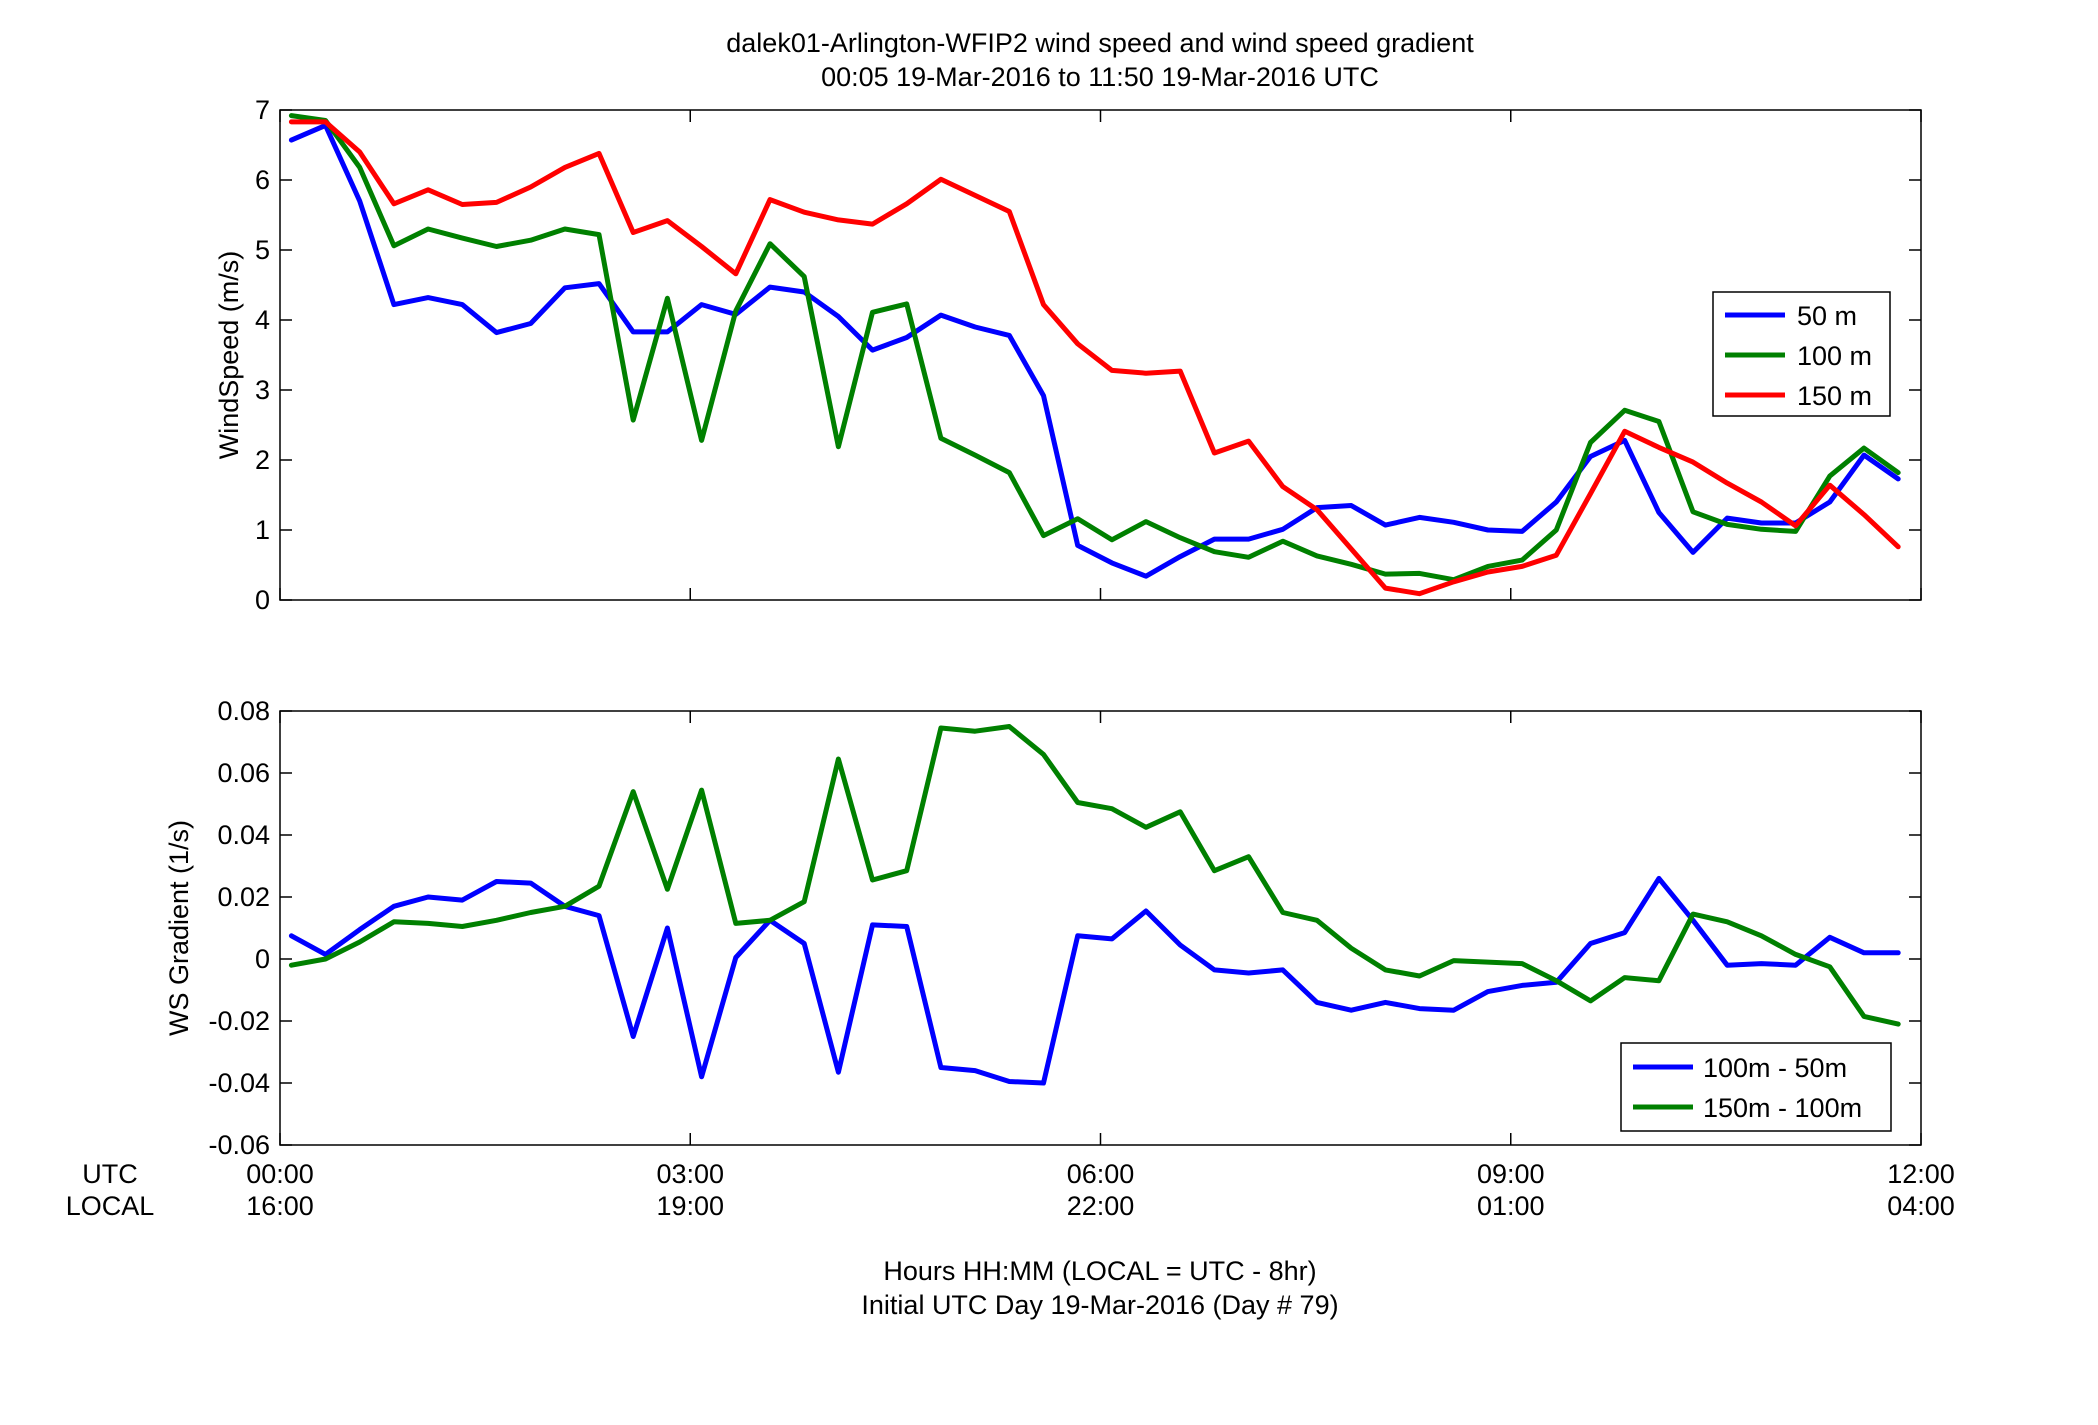 The width and height of the screenshot is (2098, 1425). I want to click on xtick-label-local: 22:00, so click(1101, 1206).